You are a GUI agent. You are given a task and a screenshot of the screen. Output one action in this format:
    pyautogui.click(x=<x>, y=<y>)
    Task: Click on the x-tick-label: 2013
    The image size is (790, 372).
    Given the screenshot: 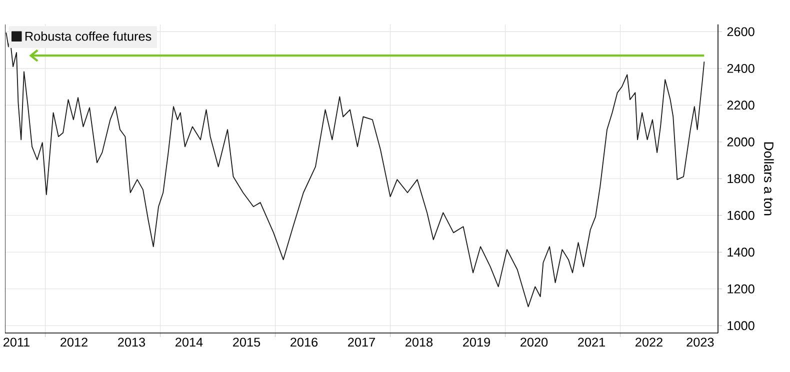 What is the action you would take?
    pyautogui.click(x=132, y=342)
    